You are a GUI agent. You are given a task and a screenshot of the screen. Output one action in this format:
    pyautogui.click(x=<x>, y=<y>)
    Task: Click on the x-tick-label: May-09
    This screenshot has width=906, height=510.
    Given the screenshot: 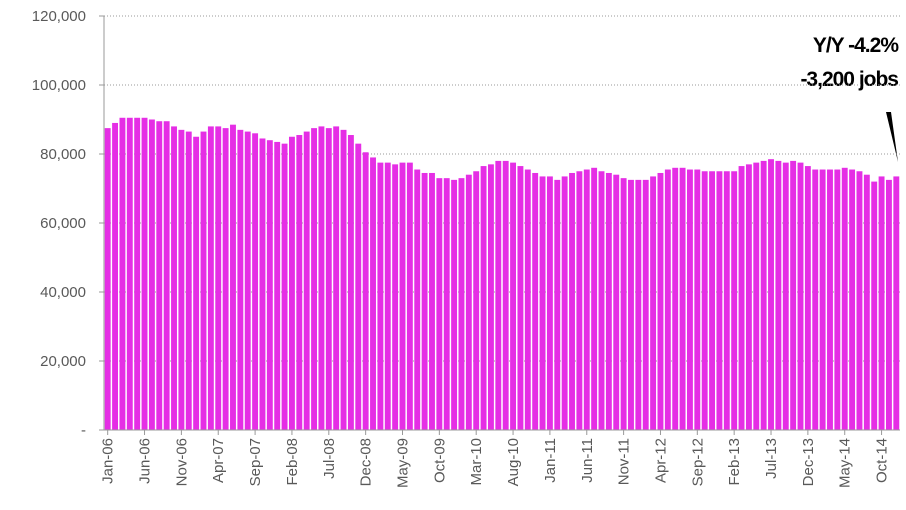 What is the action you would take?
    pyautogui.click(x=403, y=463)
    